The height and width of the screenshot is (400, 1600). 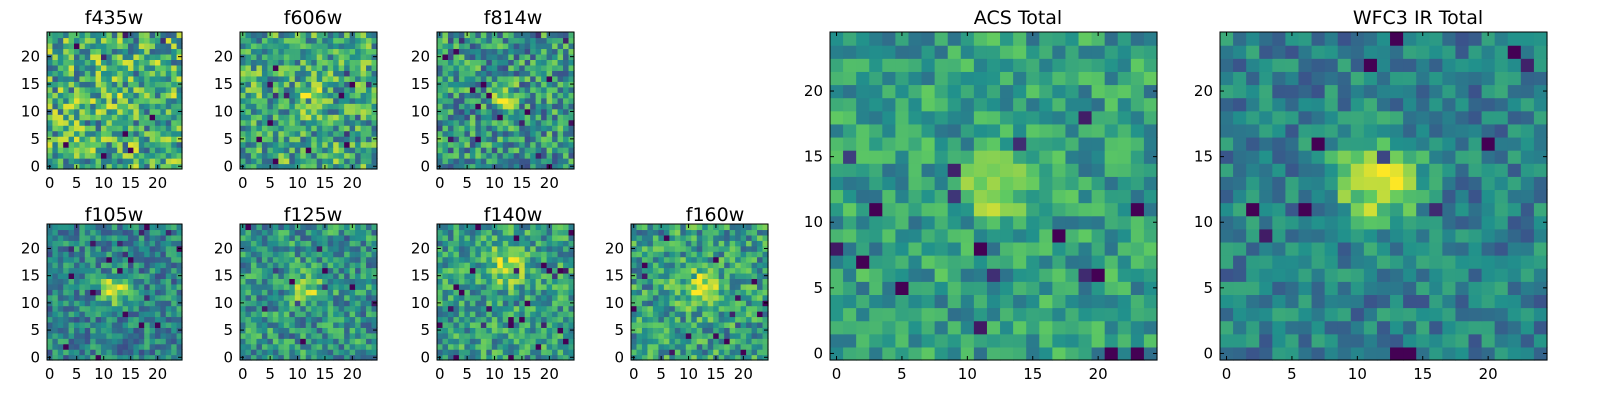 I want to click on heatmap-cells, so click(x=115, y=292).